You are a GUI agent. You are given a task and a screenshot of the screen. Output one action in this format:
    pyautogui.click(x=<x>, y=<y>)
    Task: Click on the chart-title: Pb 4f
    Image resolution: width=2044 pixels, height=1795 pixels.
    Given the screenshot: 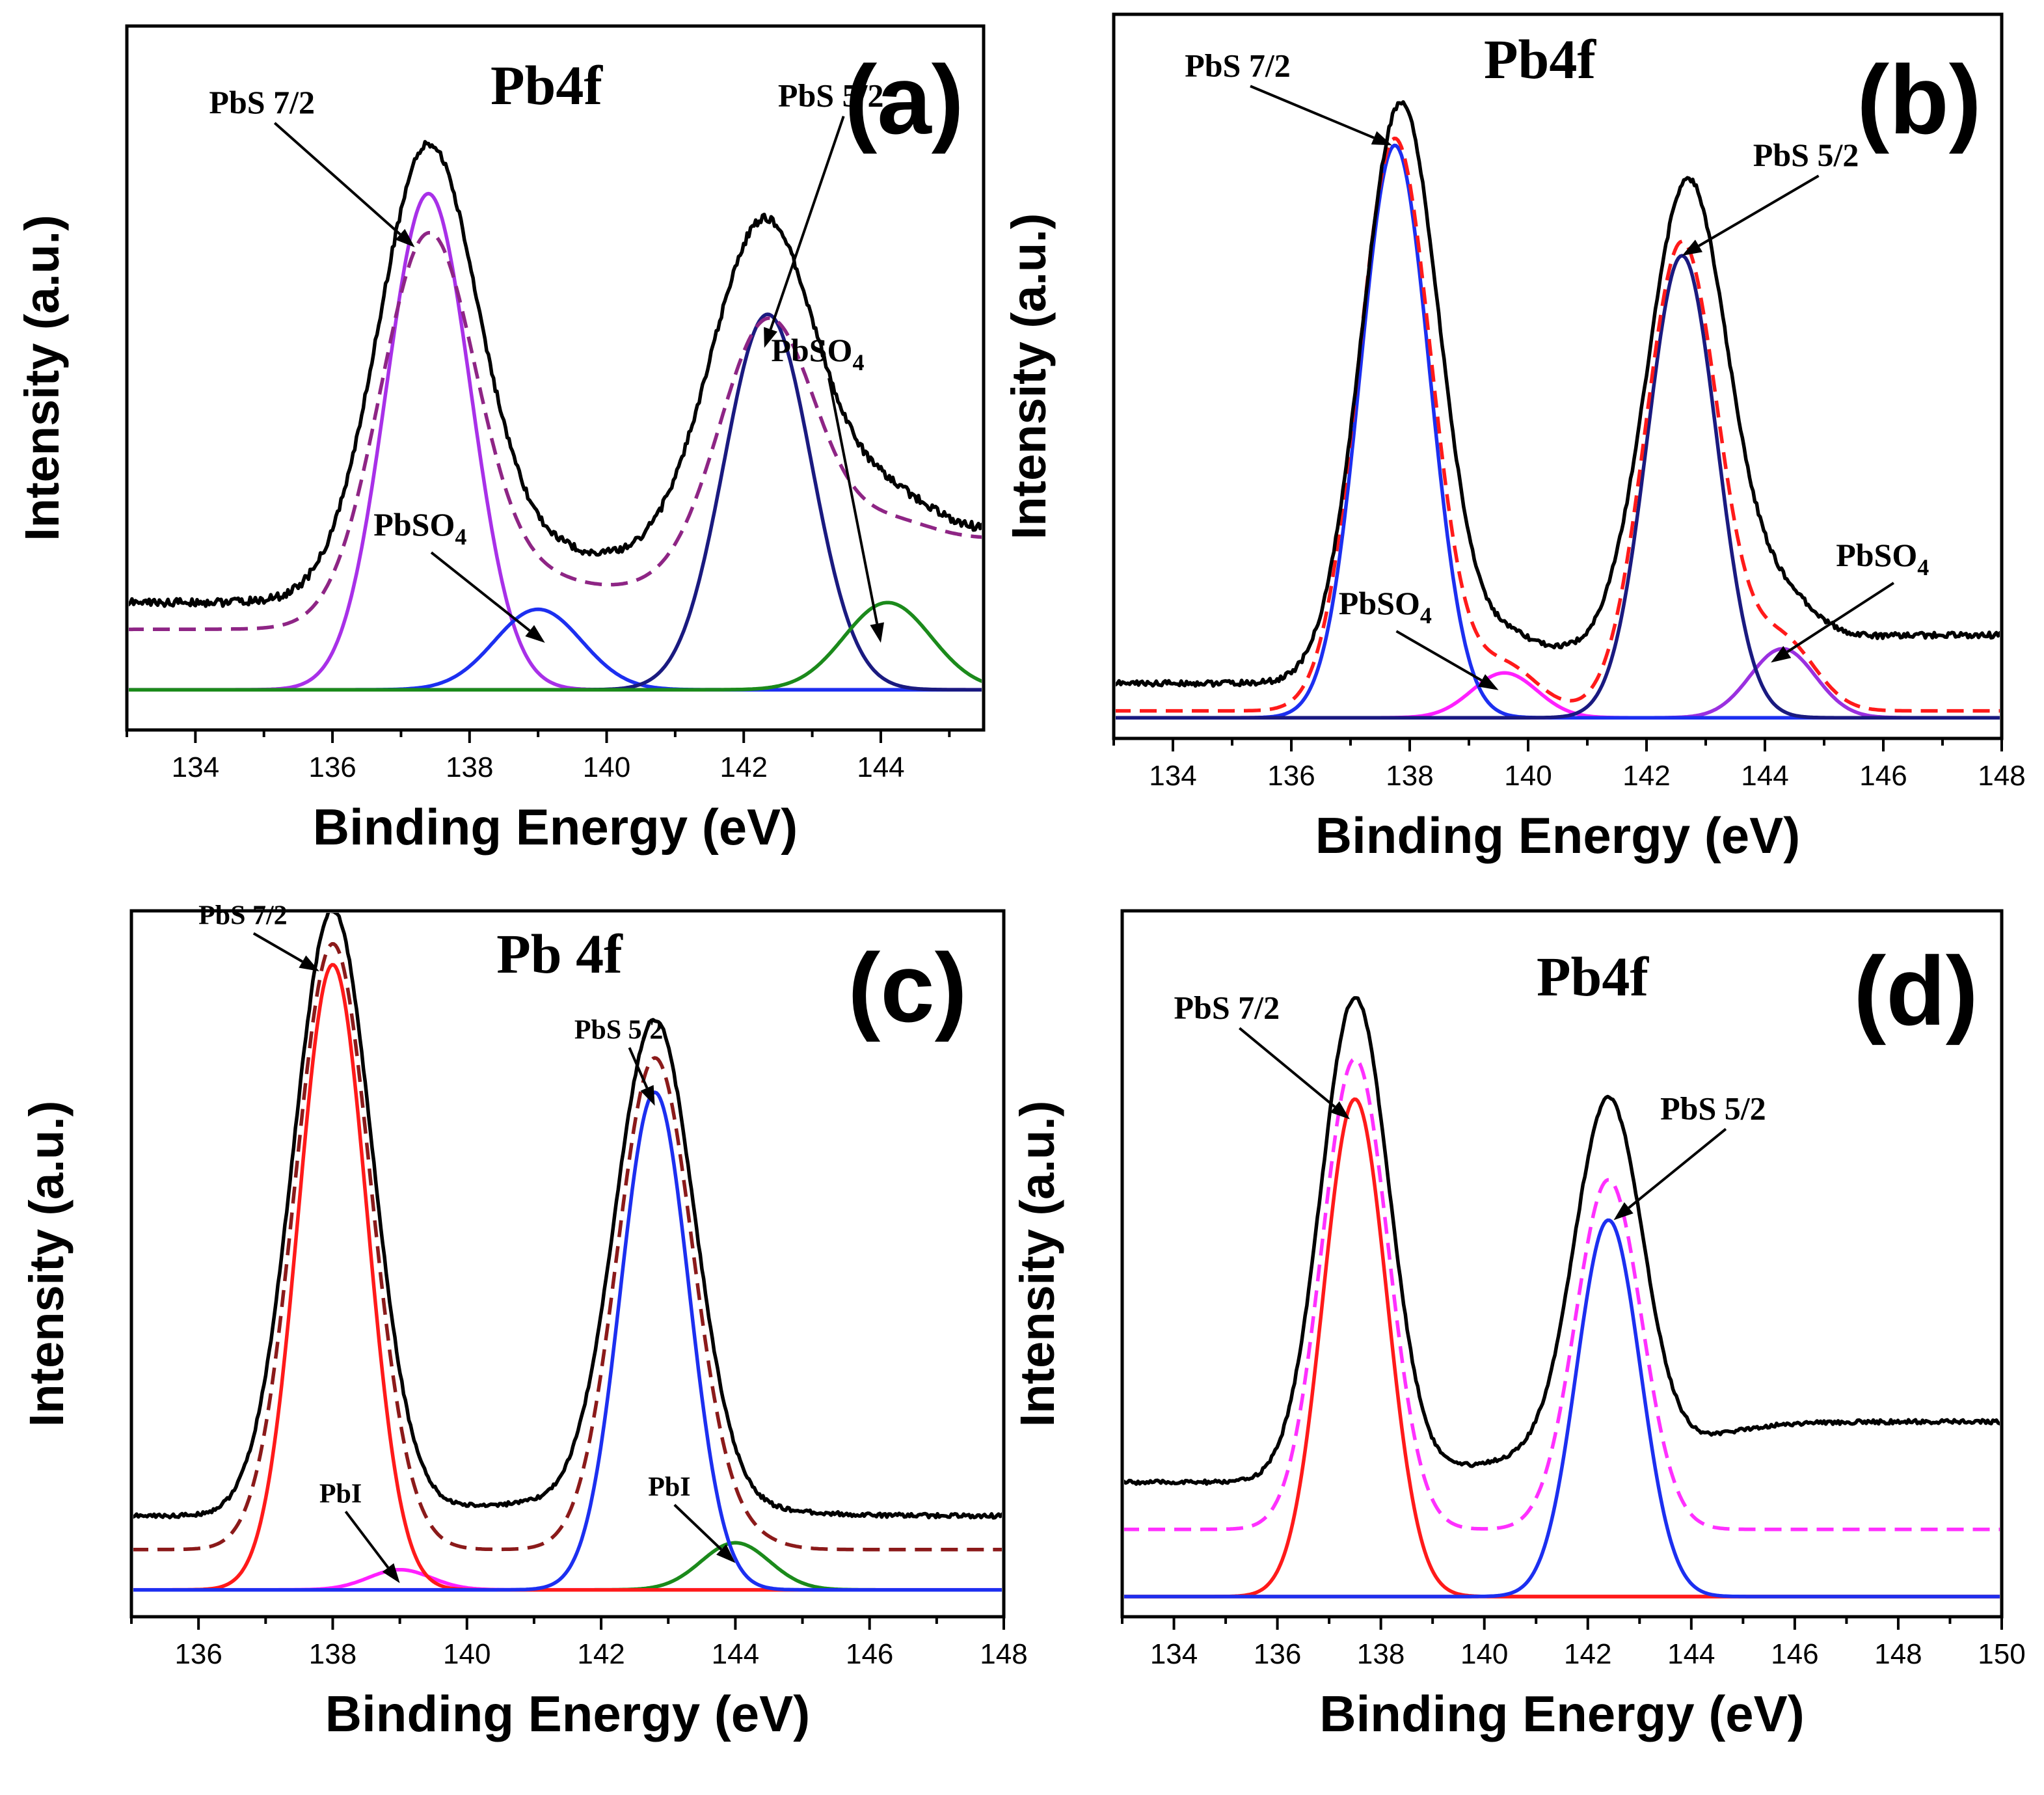 What is the action you would take?
    pyautogui.click(x=559, y=954)
    